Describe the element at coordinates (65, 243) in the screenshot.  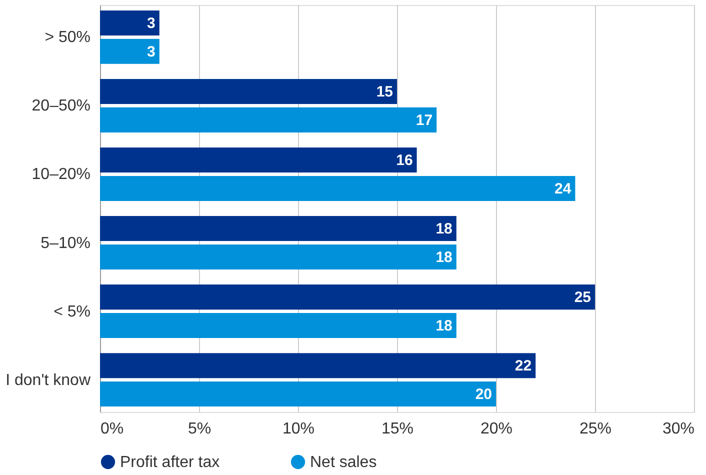
I see `y-tick-label: 5–10%` at that location.